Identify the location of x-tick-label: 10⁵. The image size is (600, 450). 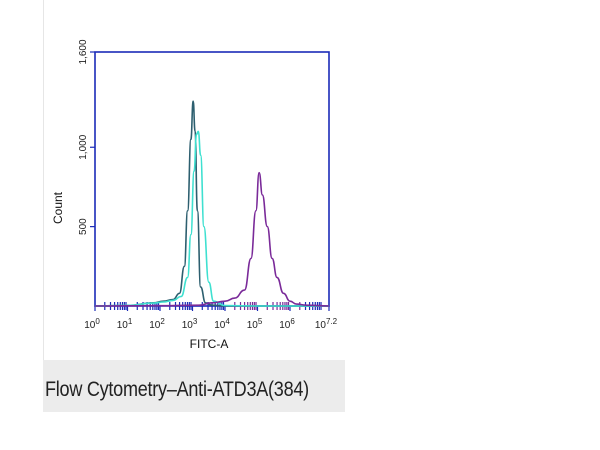
(255, 324).